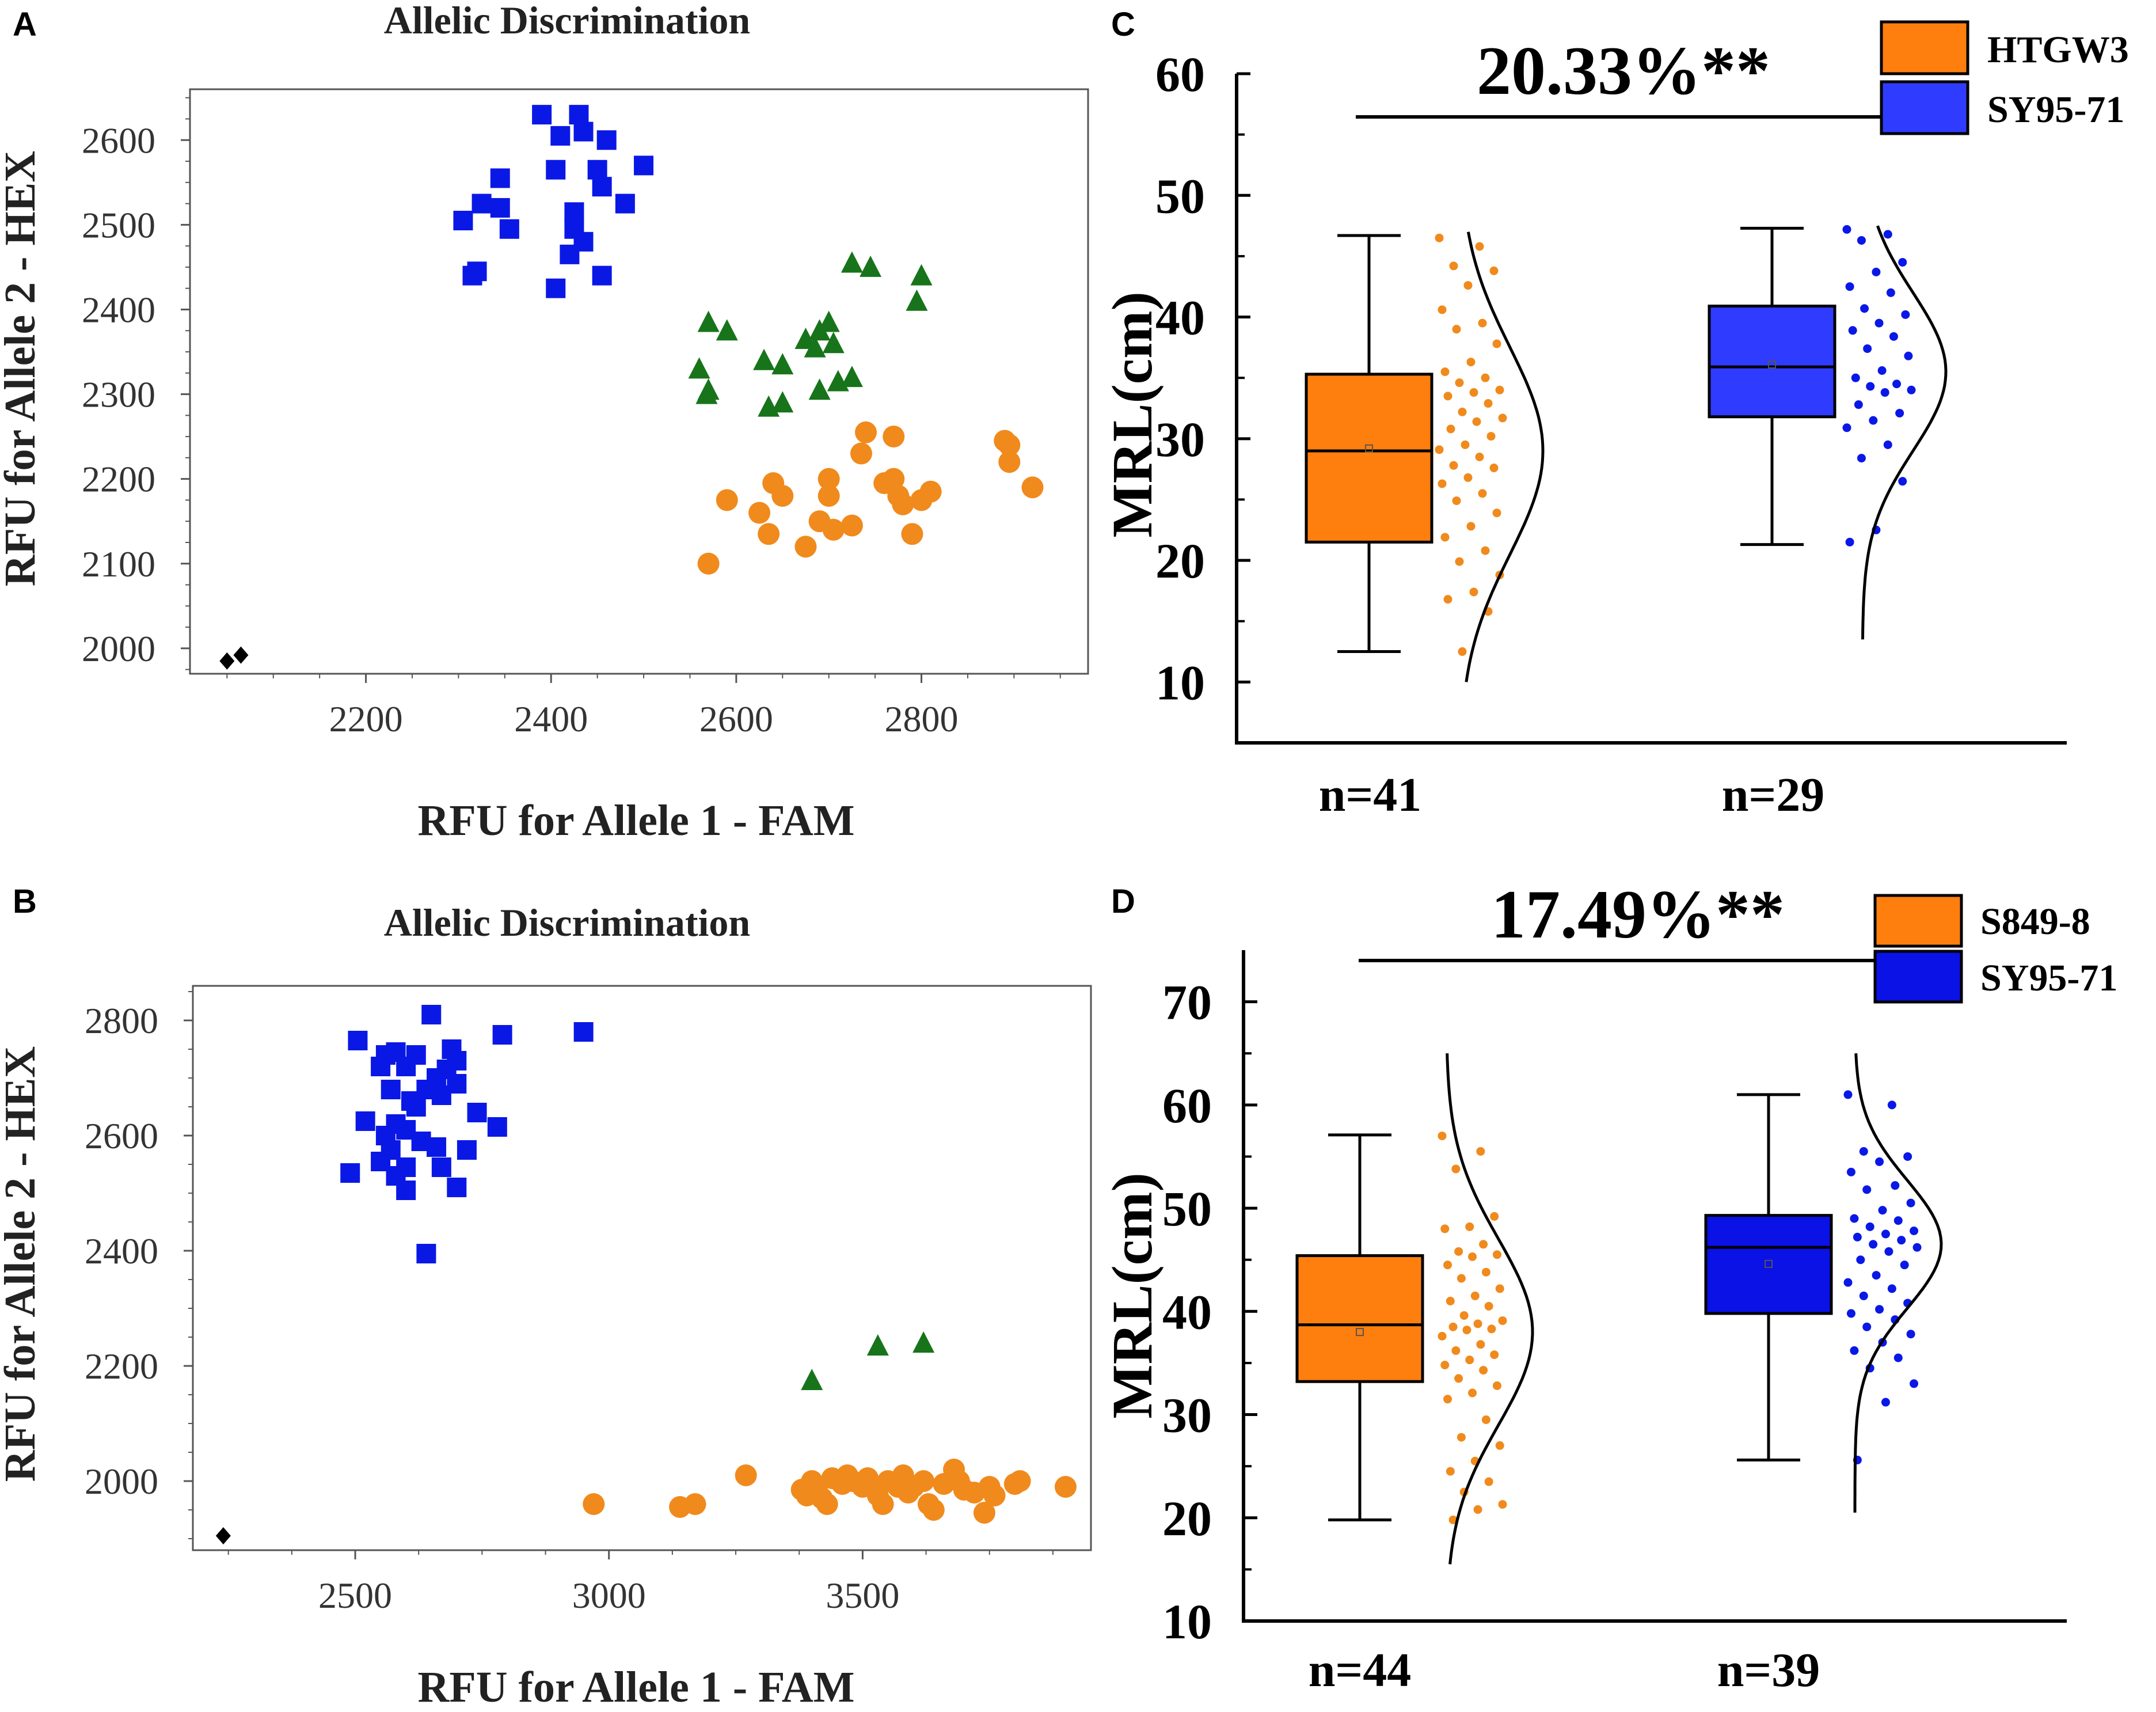  I want to click on chart-title-a: Allelic Discrimination, so click(567, 21).